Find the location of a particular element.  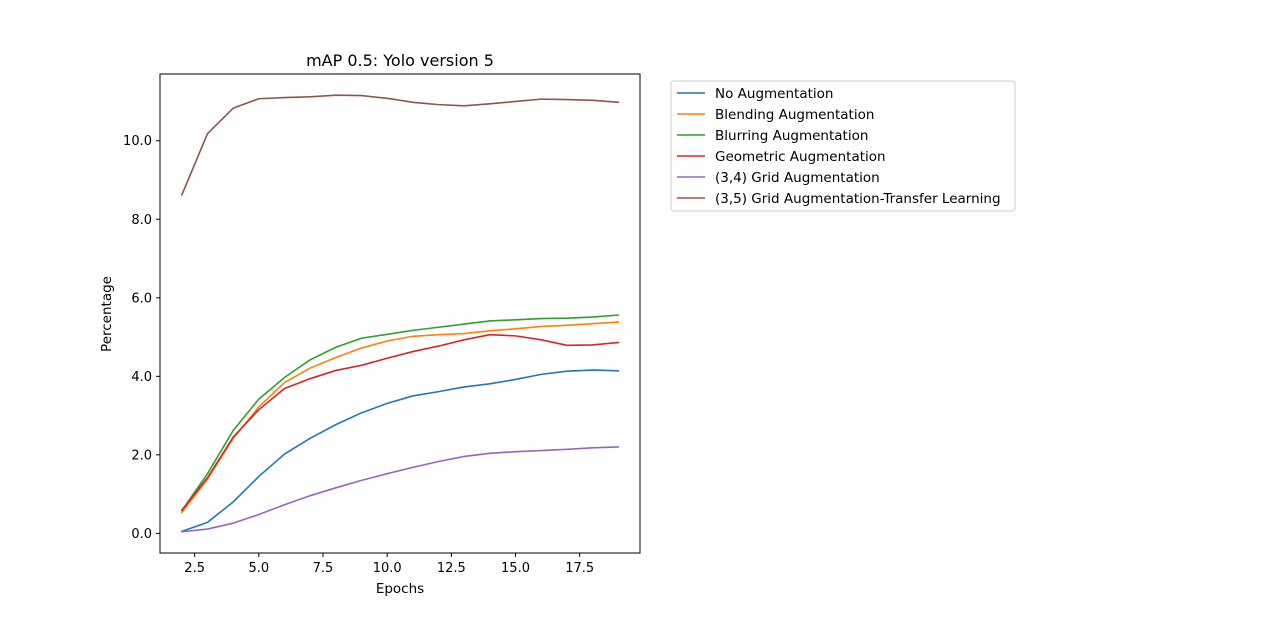

x-axis: 2.5 5.0 7.5 10.0 12.5 15.0 17.5 is located at coordinates (389, 564).